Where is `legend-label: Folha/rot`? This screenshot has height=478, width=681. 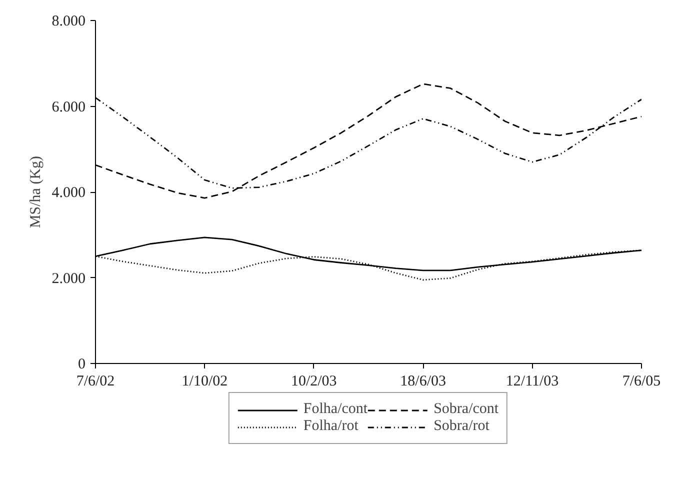
legend-label: Folha/rot is located at coordinates (330, 426).